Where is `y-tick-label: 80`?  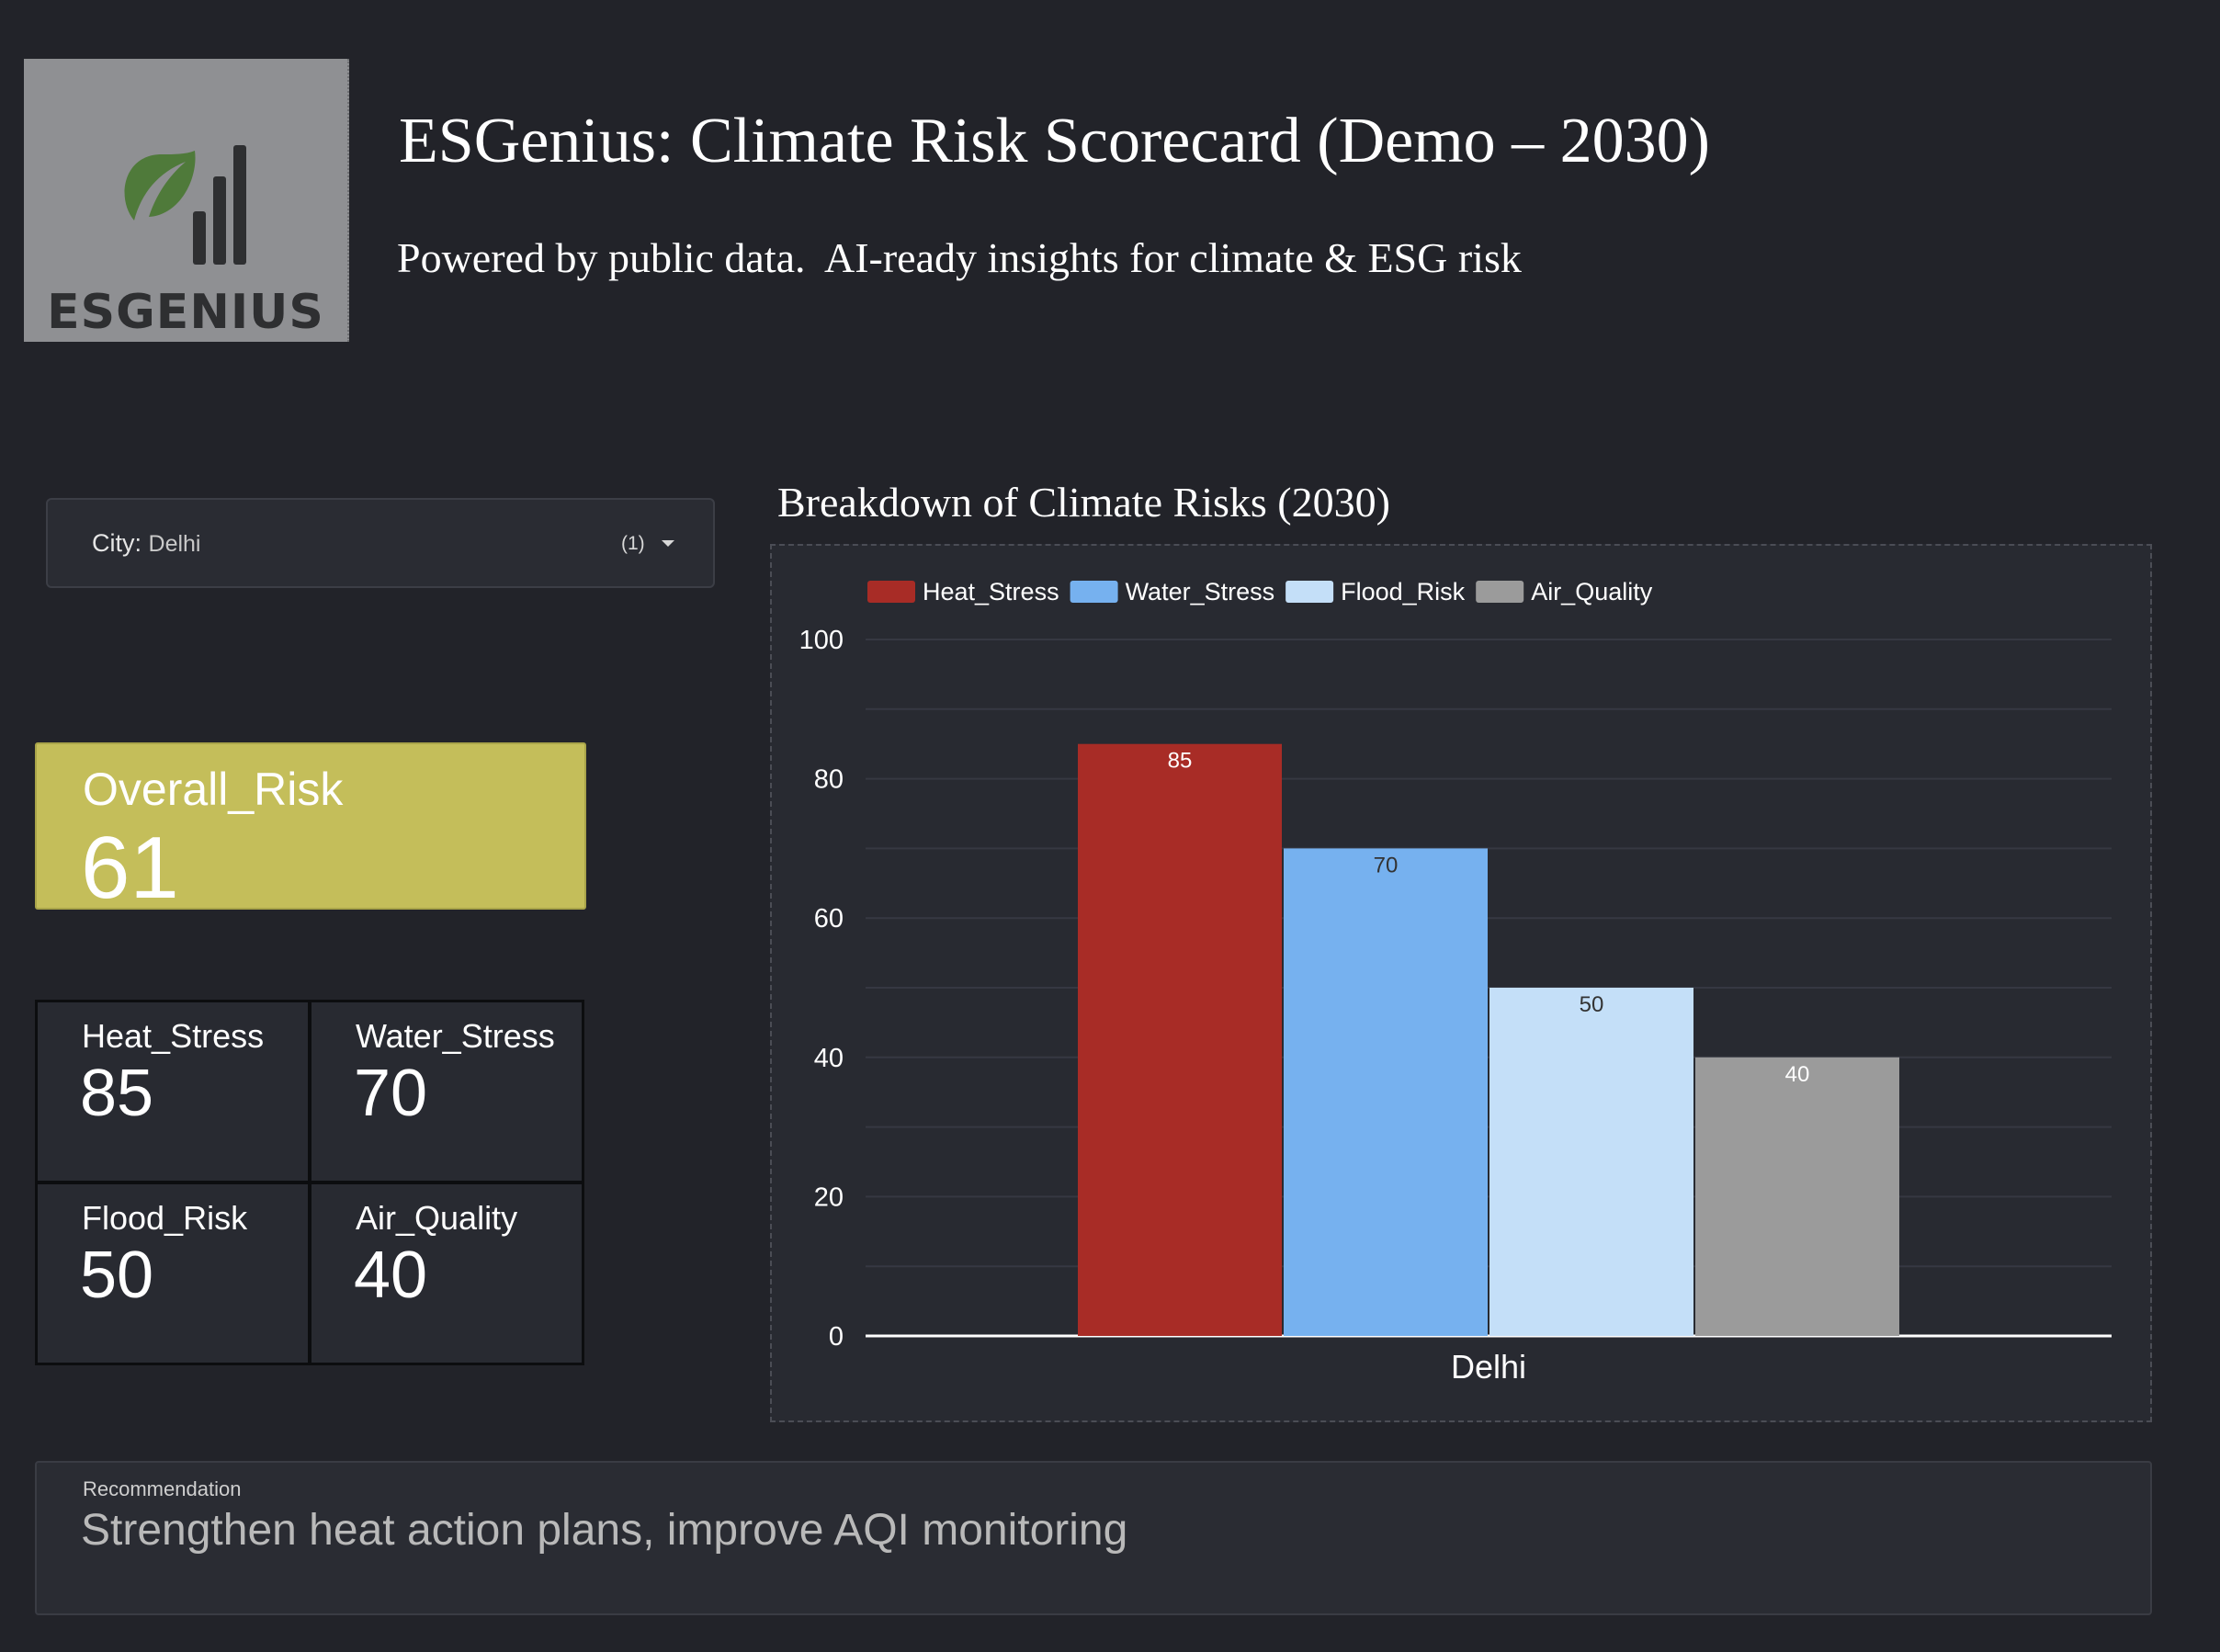 y-tick-label: 80 is located at coordinates (829, 780).